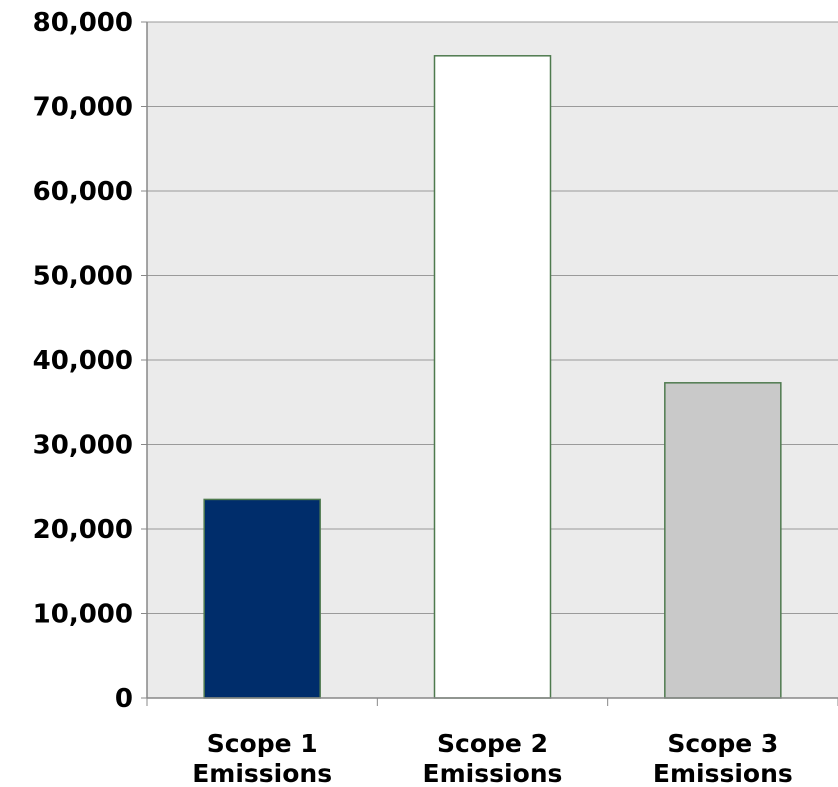  I want to click on x-tick-label: Scope 2, so click(492, 743).